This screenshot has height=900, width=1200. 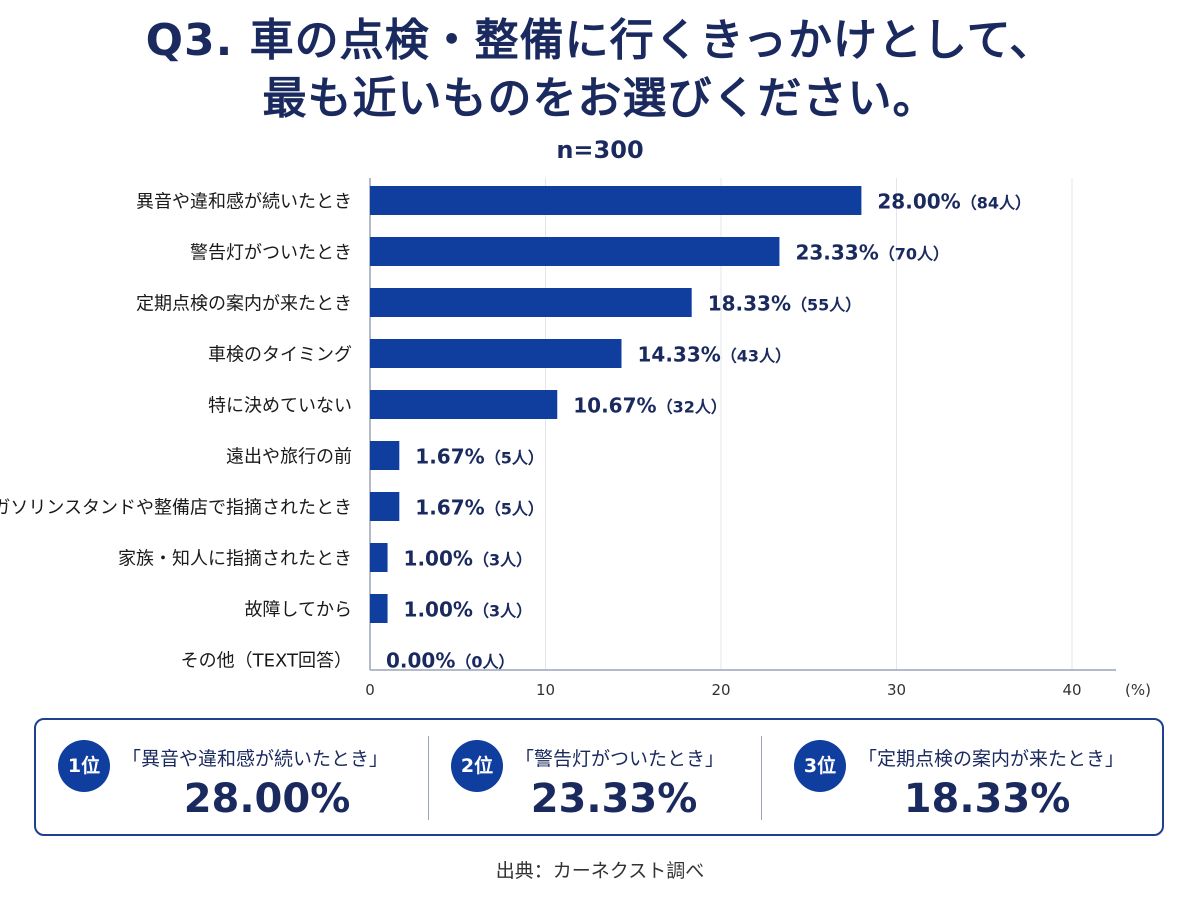 I want to click on rank-1-badge: 1位, so click(x=84, y=766).